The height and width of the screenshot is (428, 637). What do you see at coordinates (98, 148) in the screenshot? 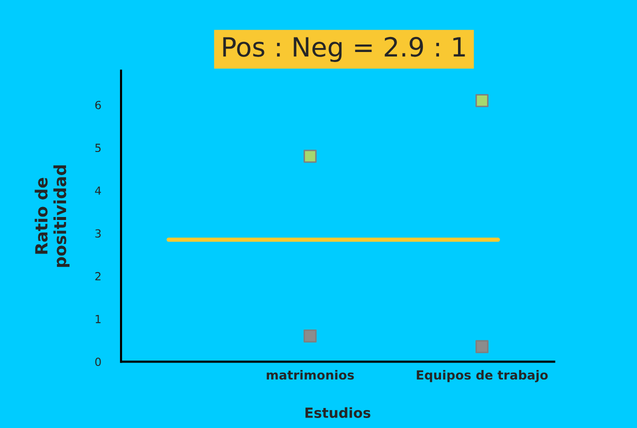
I see `y-tick-label: 5` at bounding box center [98, 148].